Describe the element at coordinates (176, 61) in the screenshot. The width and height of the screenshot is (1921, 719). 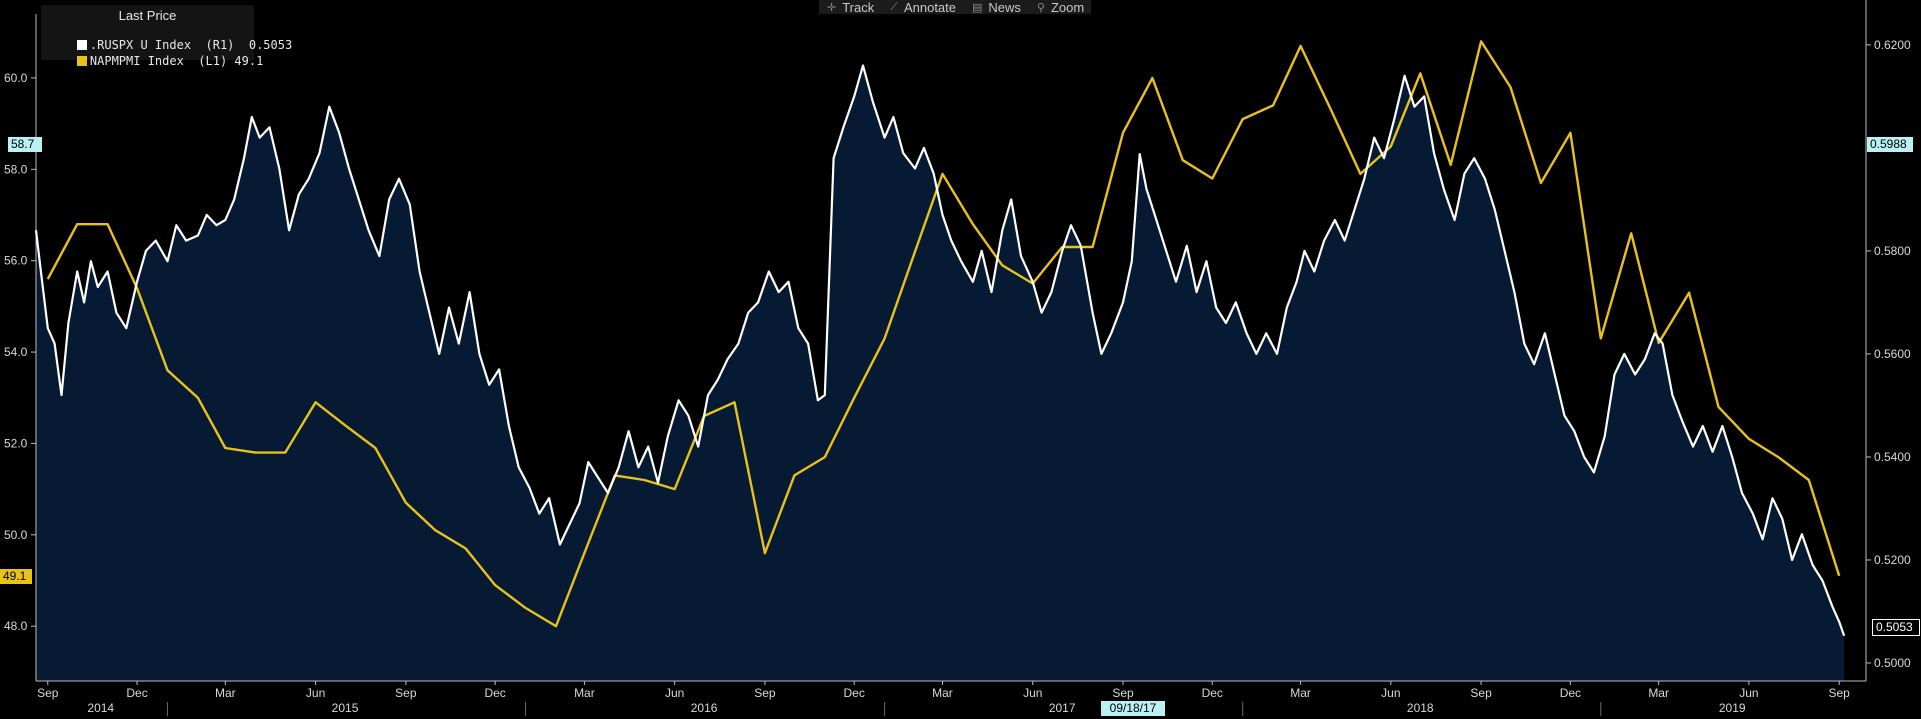
I see `legend-text-napmpmi: NAPMPMI Index (L1) 49.1` at that location.